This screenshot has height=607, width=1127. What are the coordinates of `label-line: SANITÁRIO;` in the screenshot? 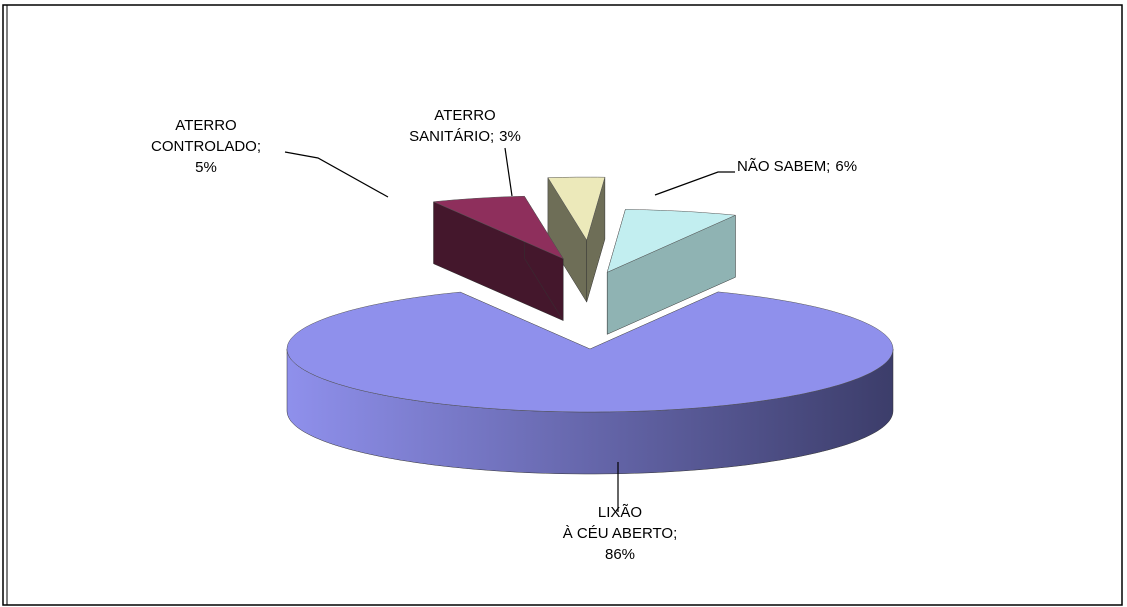 It's located at (451, 136).